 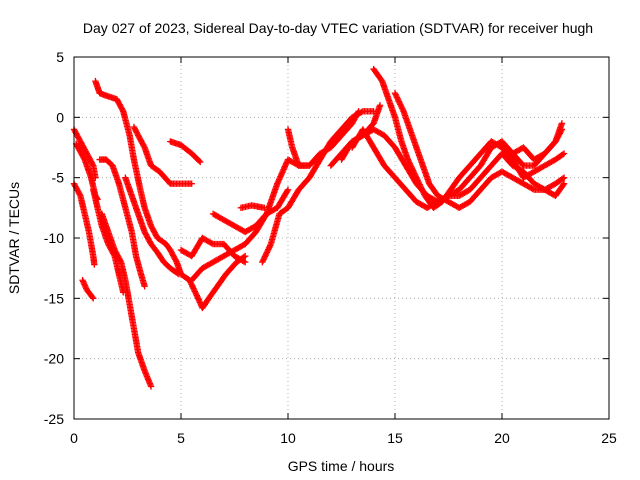 I want to click on x-tick-label: 5, so click(x=181, y=438).